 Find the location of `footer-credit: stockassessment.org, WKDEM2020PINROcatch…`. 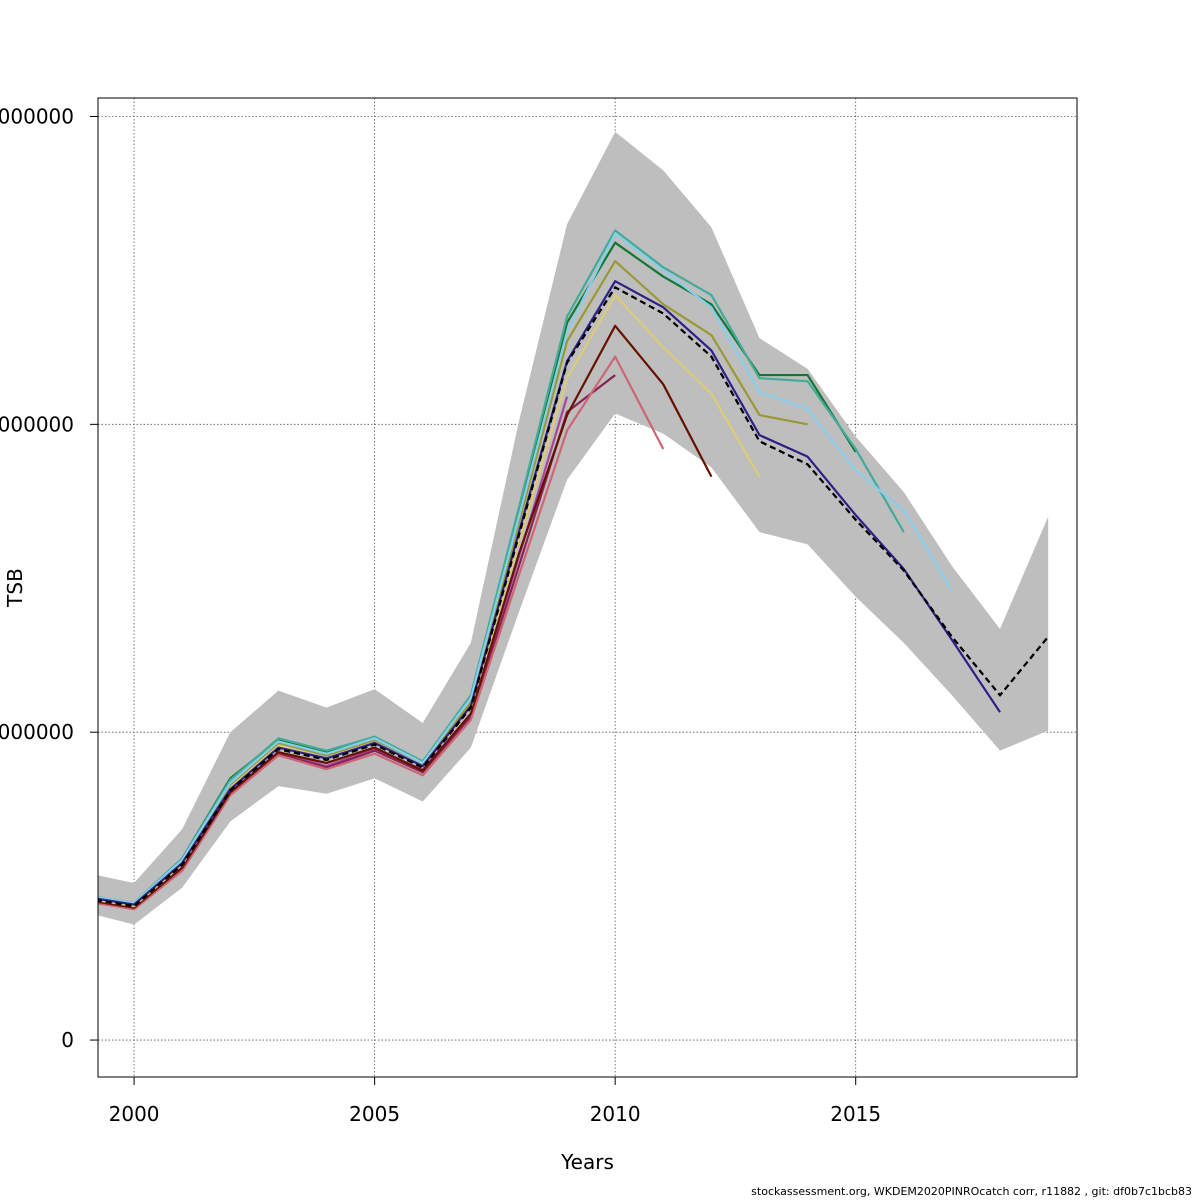

footer-credit: stockassessment.org, WKDEM2020PINROcatch… is located at coordinates (971, 1191).